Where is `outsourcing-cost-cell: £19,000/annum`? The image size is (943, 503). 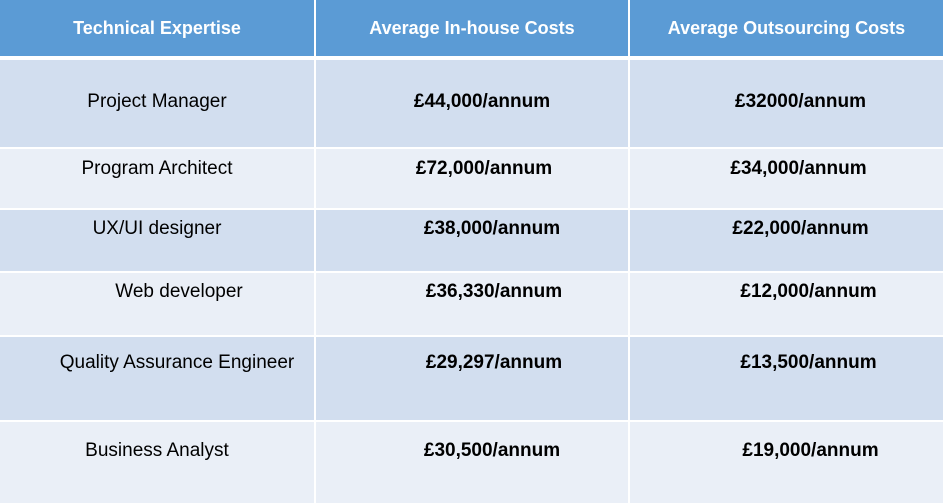
outsourcing-cost-cell: £19,000/annum is located at coordinates (785, 462).